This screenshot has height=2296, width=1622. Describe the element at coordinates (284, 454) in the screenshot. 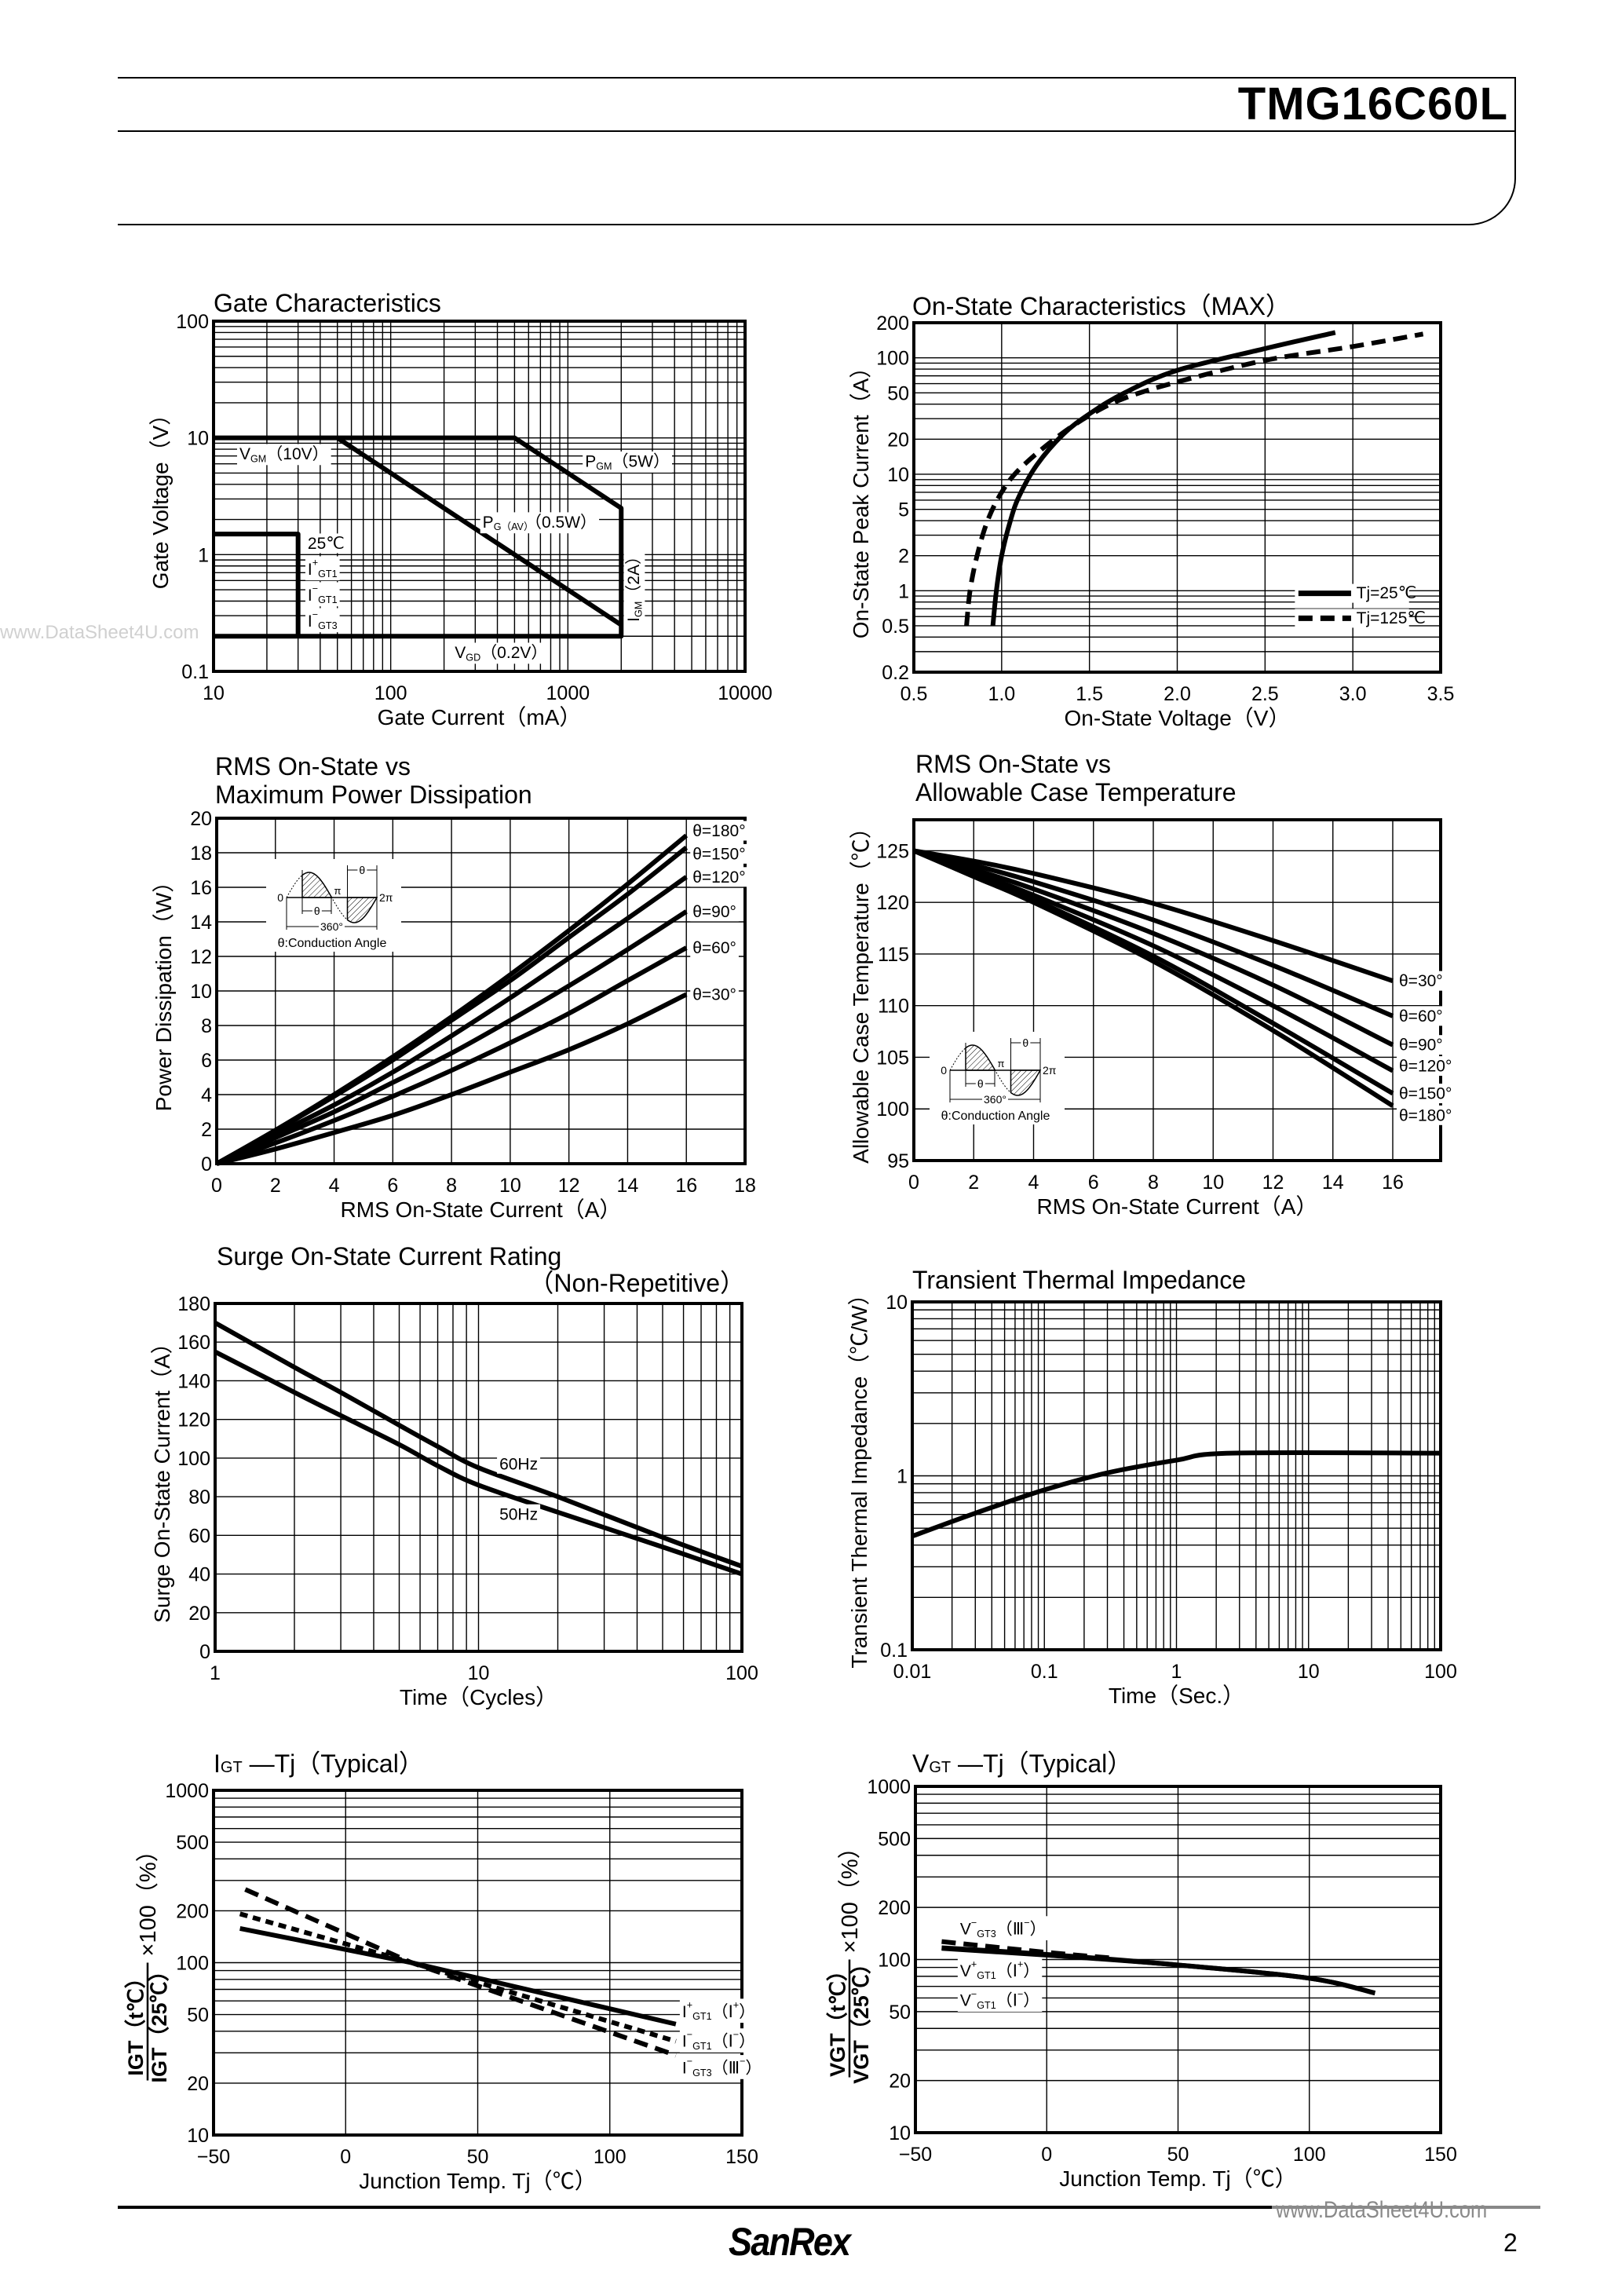

I see `annotation-label: VGM（10V）` at that location.